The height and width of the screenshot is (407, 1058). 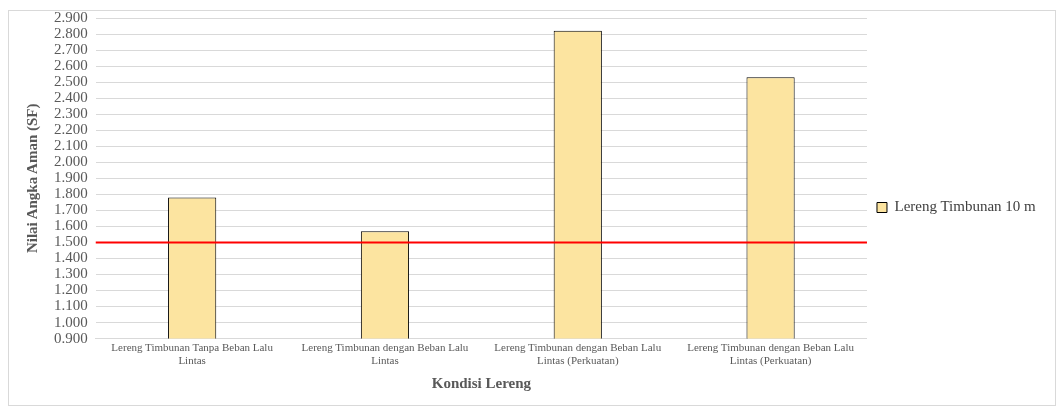 What do you see at coordinates (32, 178) in the screenshot?
I see `y-axis-title: Nilai Angka Aman (SF)` at bounding box center [32, 178].